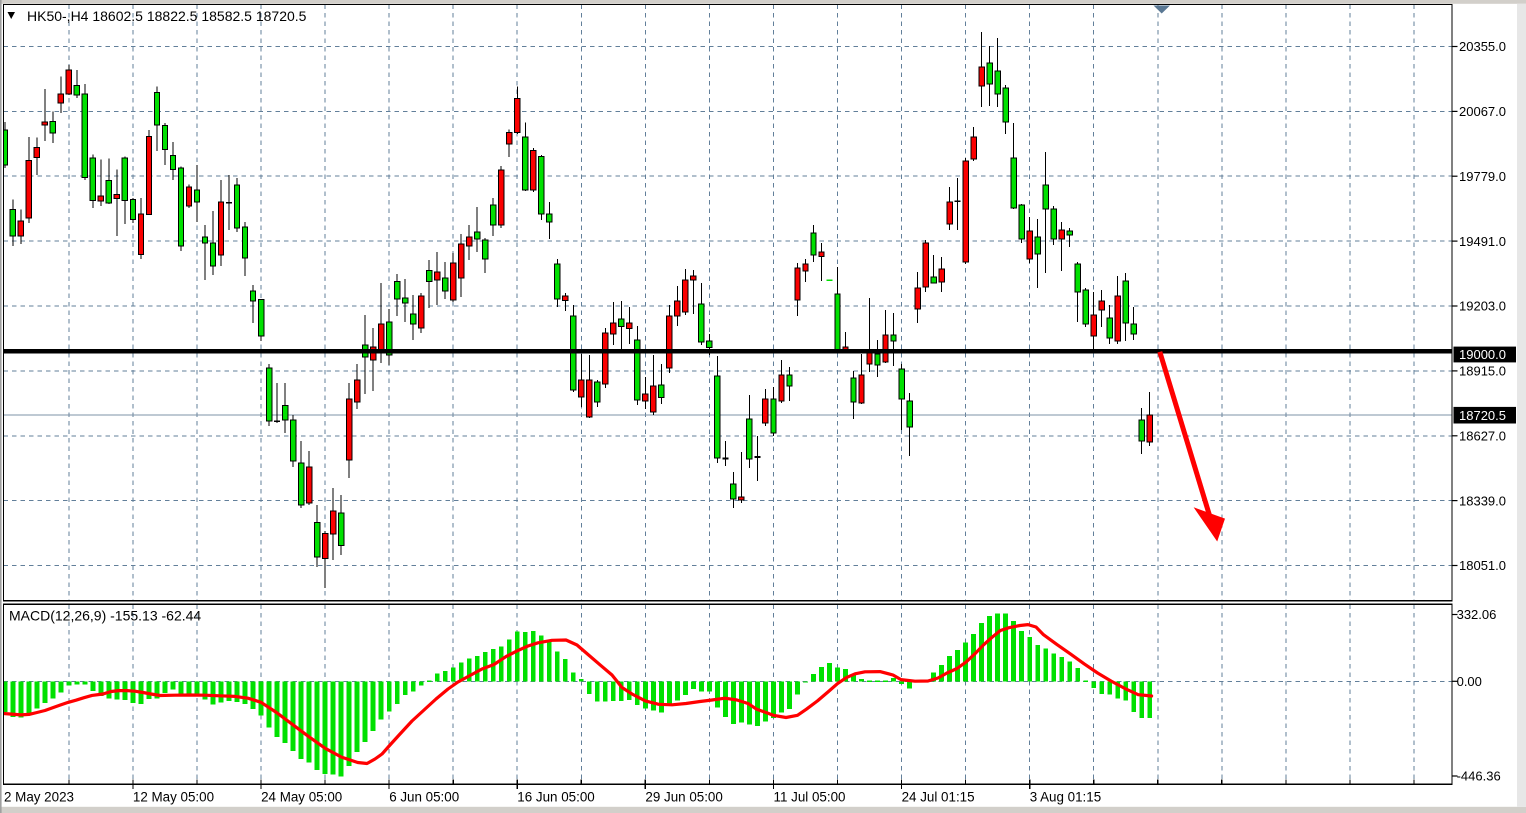  What do you see at coordinates (105, 616) in the screenshot?
I see `svg-text: MACD(12,26,9) -155.13 -62.44` at bounding box center [105, 616].